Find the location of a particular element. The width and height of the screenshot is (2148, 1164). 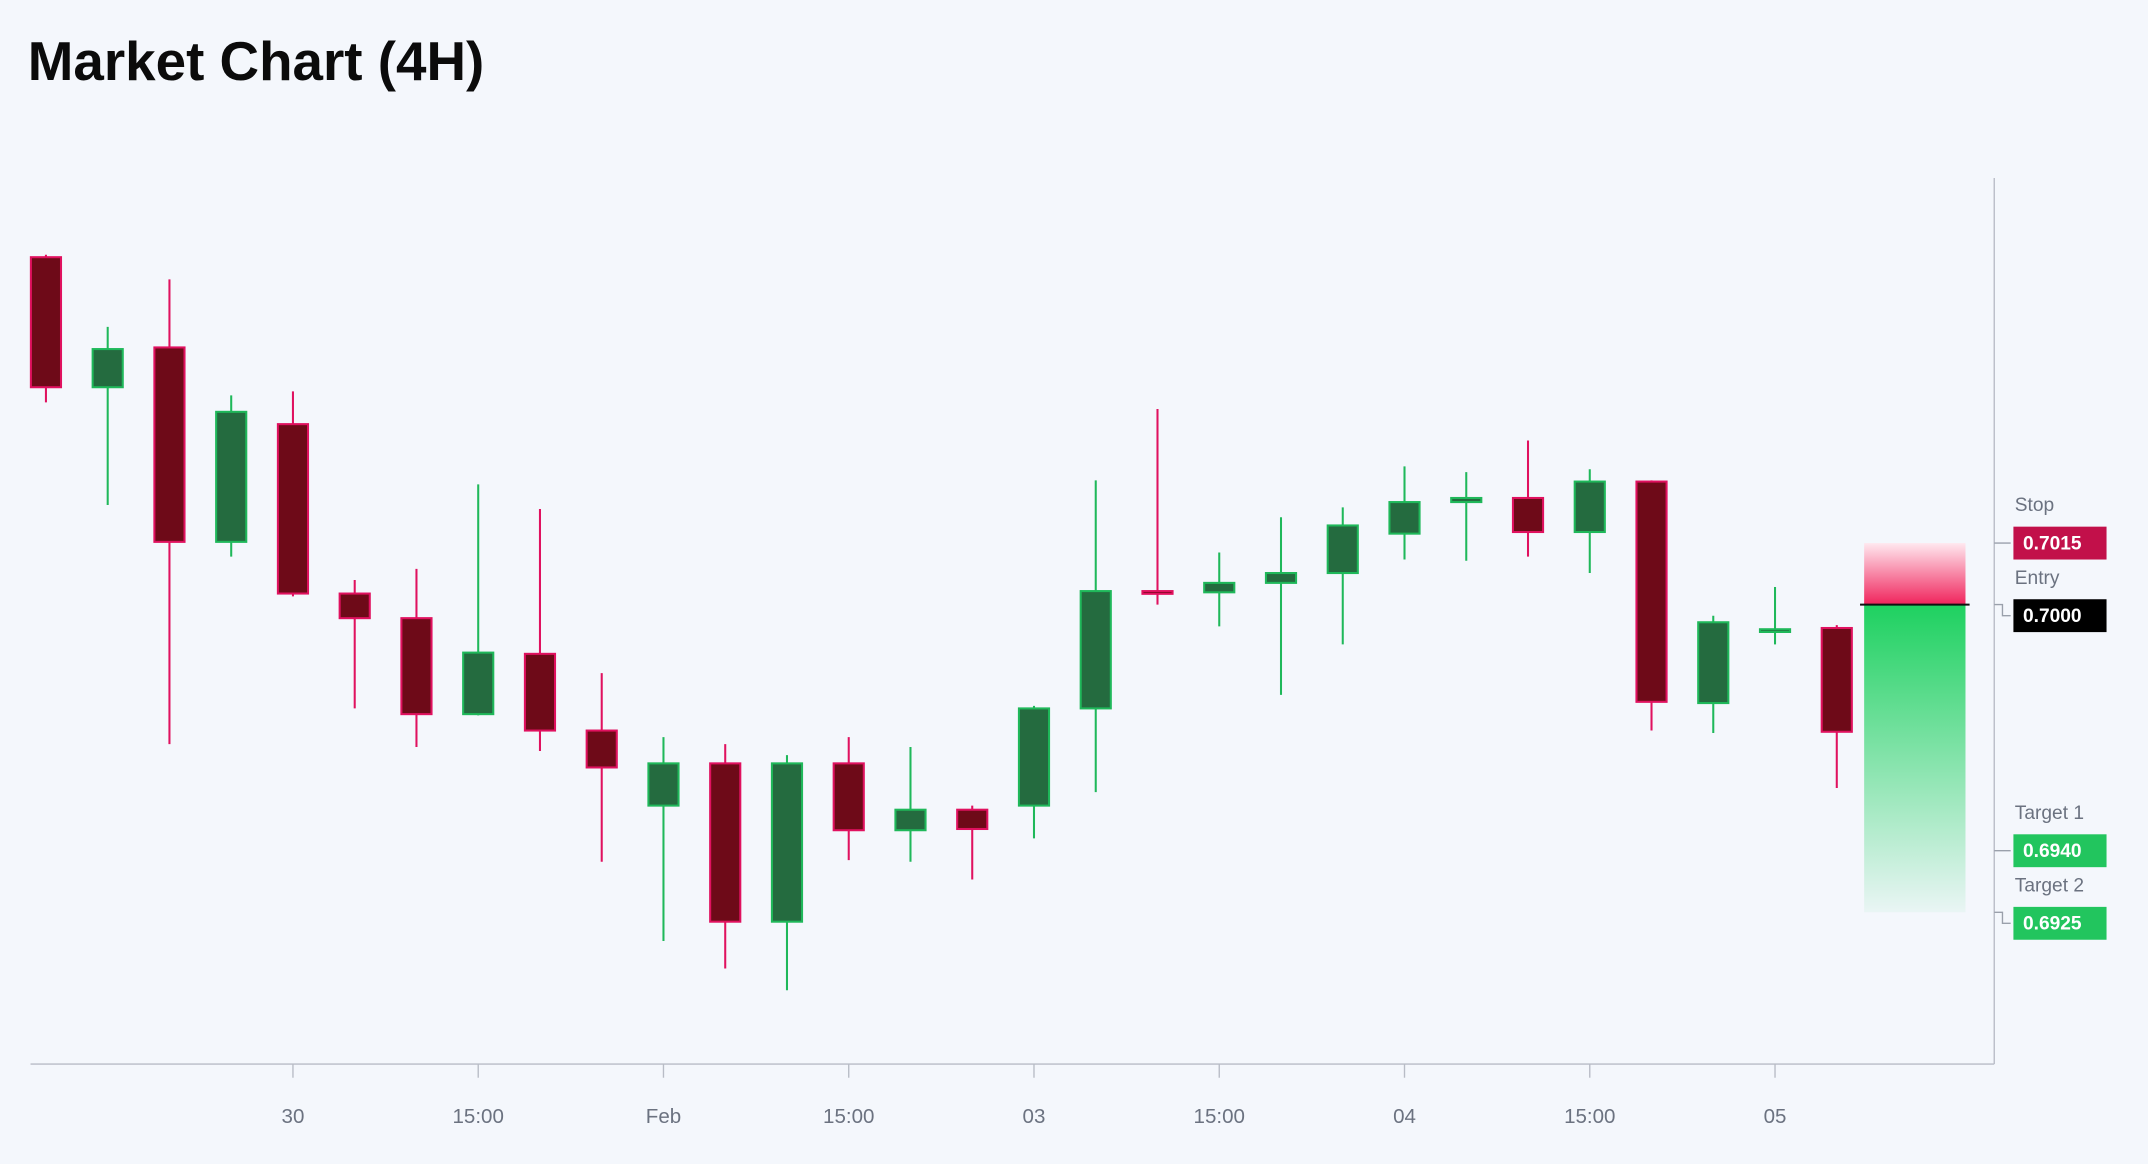

level-label: 0.7000 is located at coordinates (2052, 616).